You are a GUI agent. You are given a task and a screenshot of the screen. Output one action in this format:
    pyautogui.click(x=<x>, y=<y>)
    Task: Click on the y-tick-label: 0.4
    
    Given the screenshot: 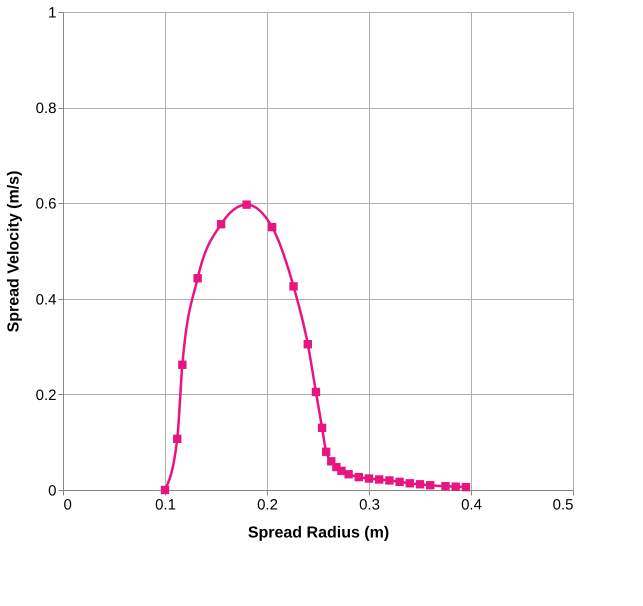 What is the action you would take?
    pyautogui.click(x=46, y=299)
    